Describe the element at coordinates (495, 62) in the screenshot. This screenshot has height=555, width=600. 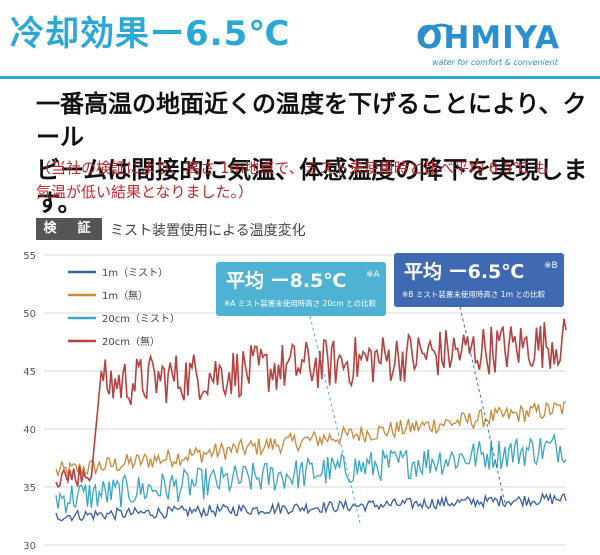
I see `brand-tagline: water for comfort & convenient` at that location.